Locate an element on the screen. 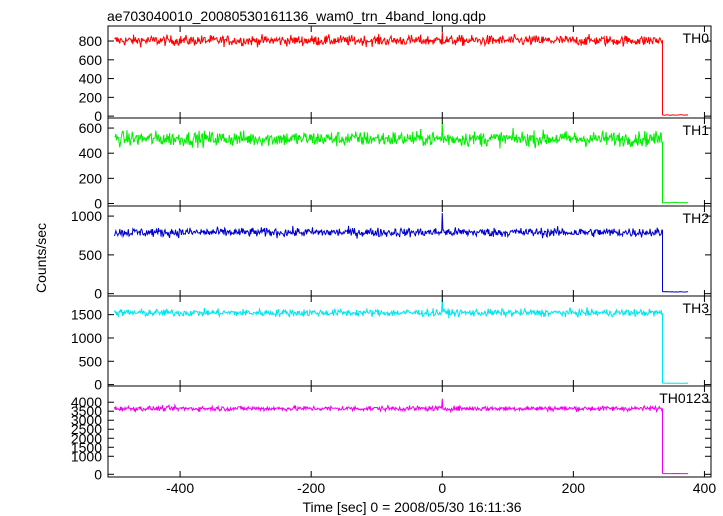 The height and width of the screenshot is (516, 723). y-tick-label: 3000 is located at coordinates (86, 420).